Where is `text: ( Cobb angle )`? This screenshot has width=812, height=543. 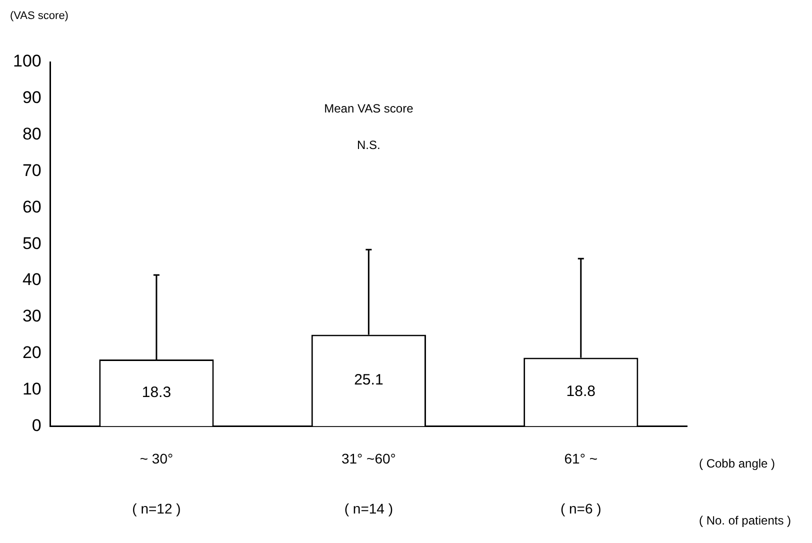 text: ( Cobb angle ) is located at coordinates (737, 463).